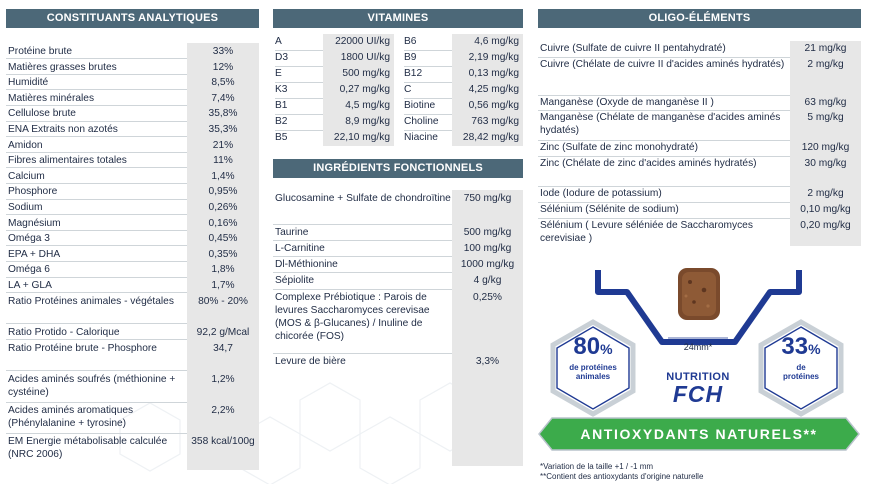 The height and width of the screenshot is (484, 873). Describe the element at coordinates (408, 89) in the screenshot. I see `vitamin-right-label: C` at that location.